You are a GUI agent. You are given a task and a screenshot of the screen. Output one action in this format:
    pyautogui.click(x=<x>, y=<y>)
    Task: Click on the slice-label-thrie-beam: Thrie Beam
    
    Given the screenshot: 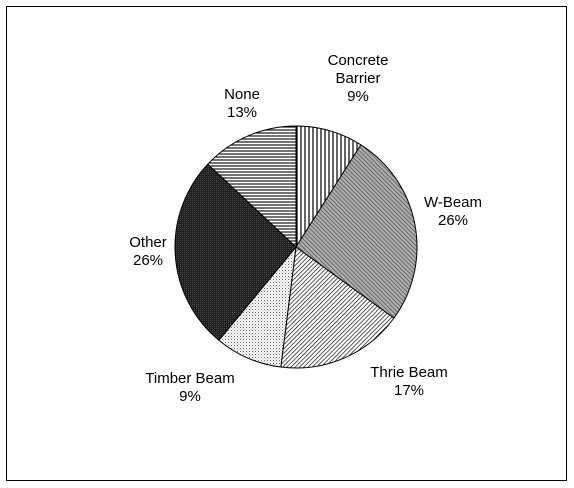 What is the action you would take?
    pyautogui.click(x=409, y=372)
    